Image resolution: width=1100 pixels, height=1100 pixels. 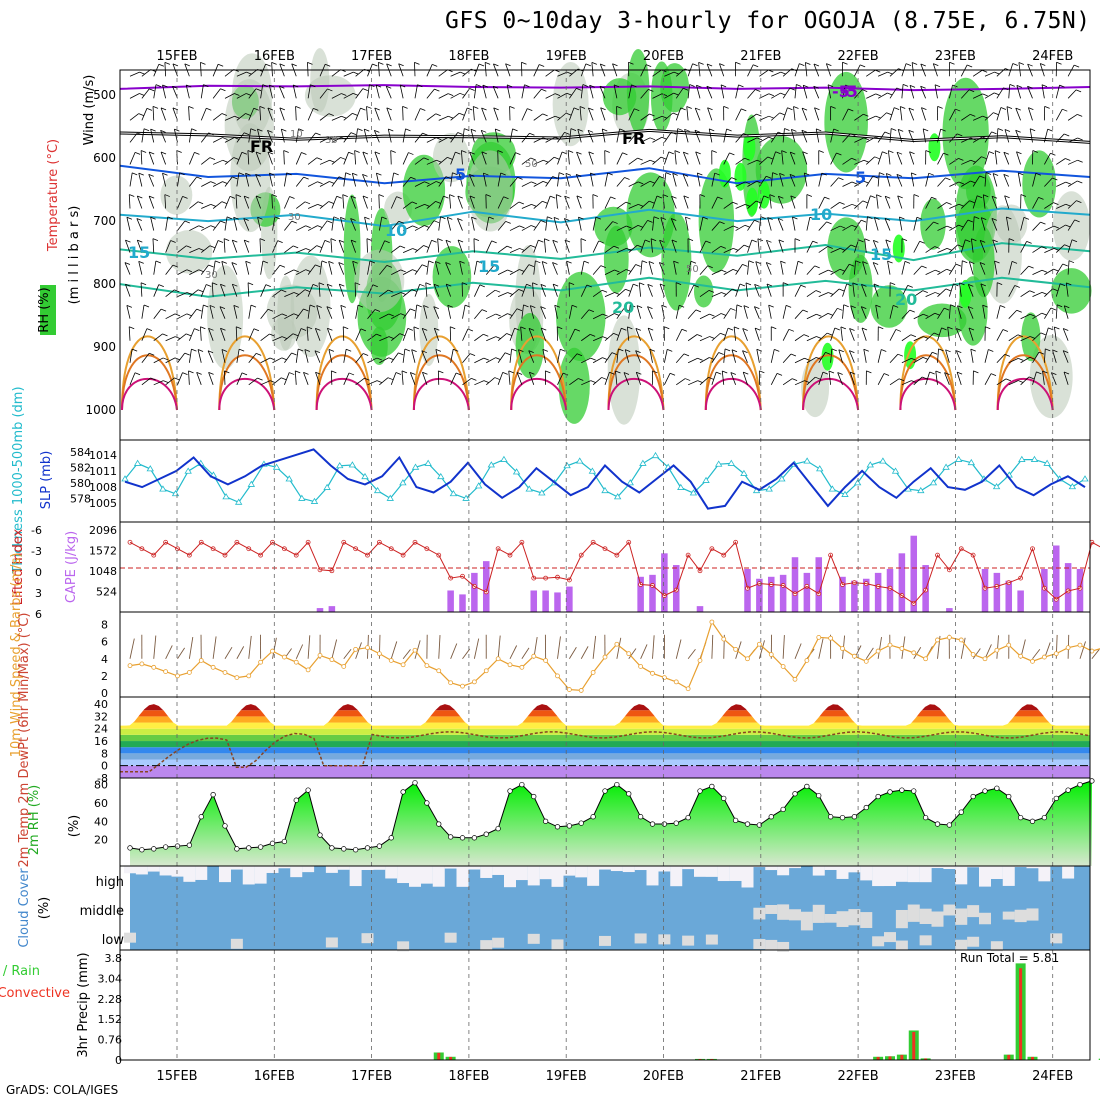 I want to click on temp-band, so click(x=605, y=713).